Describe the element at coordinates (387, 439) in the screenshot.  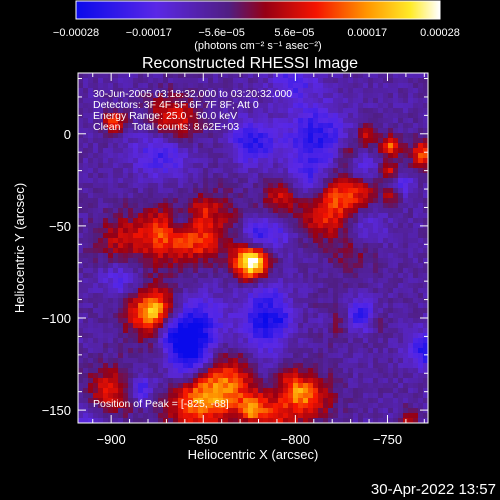
I see `x-tick-label: −750` at that location.